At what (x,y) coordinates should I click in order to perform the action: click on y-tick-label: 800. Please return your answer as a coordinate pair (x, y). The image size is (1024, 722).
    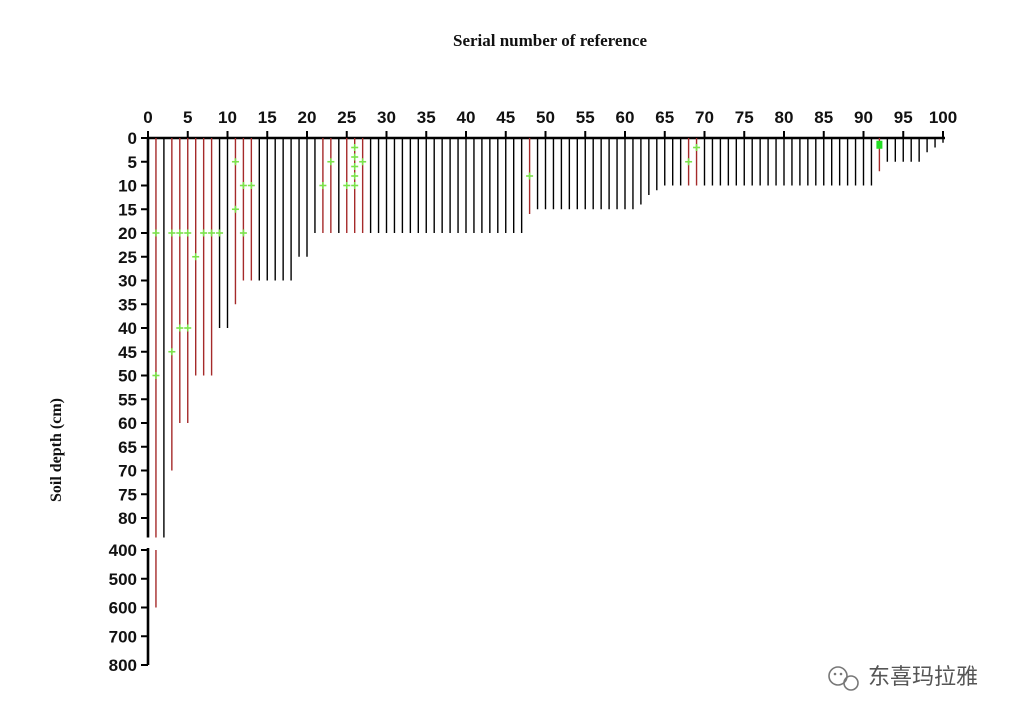
    Looking at the image, I should click on (123, 665).